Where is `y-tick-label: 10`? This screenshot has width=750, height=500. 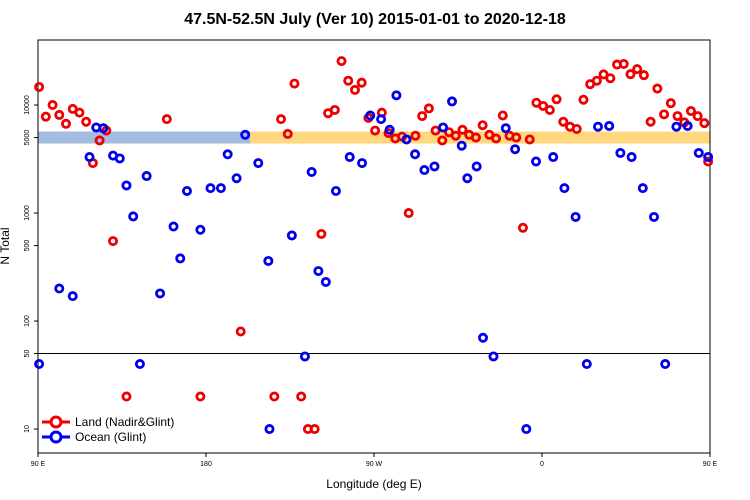 y-tick-label: 10 is located at coordinates (27, 429).